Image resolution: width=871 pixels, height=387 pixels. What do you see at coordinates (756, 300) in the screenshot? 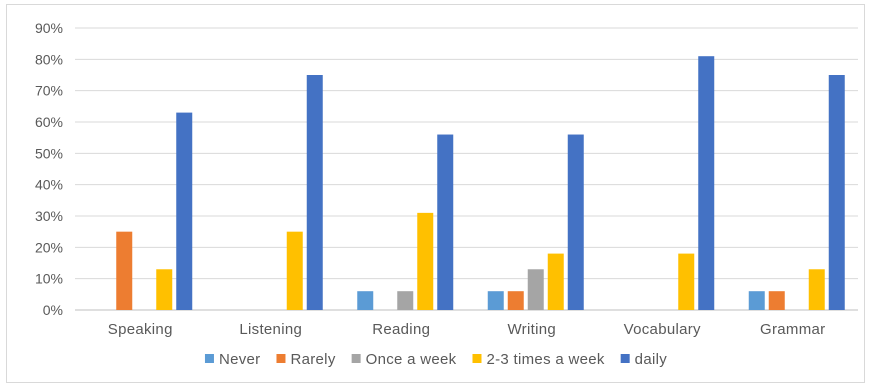
I see `bar-never-grammar` at bounding box center [756, 300].